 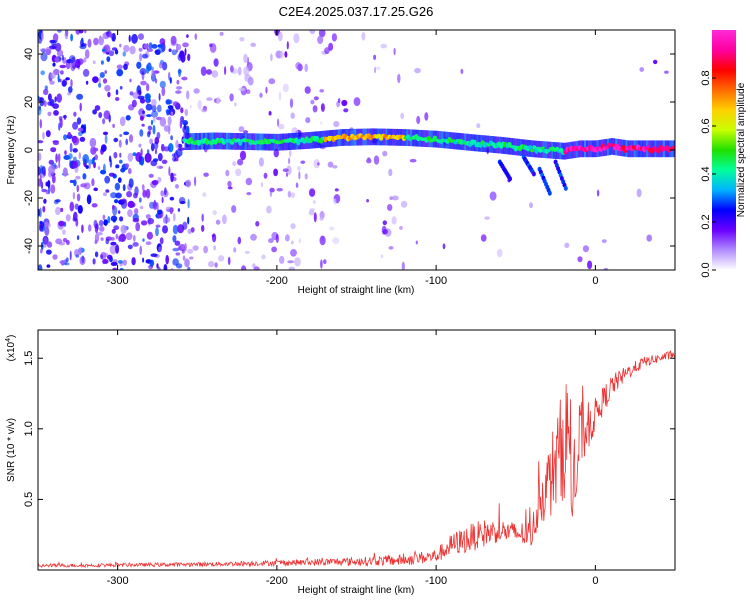 What do you see at coordinates (118, 281) in the screenshot?
I see `spectrogram-x-tick-label: -300` at bounding box center [118, 281].